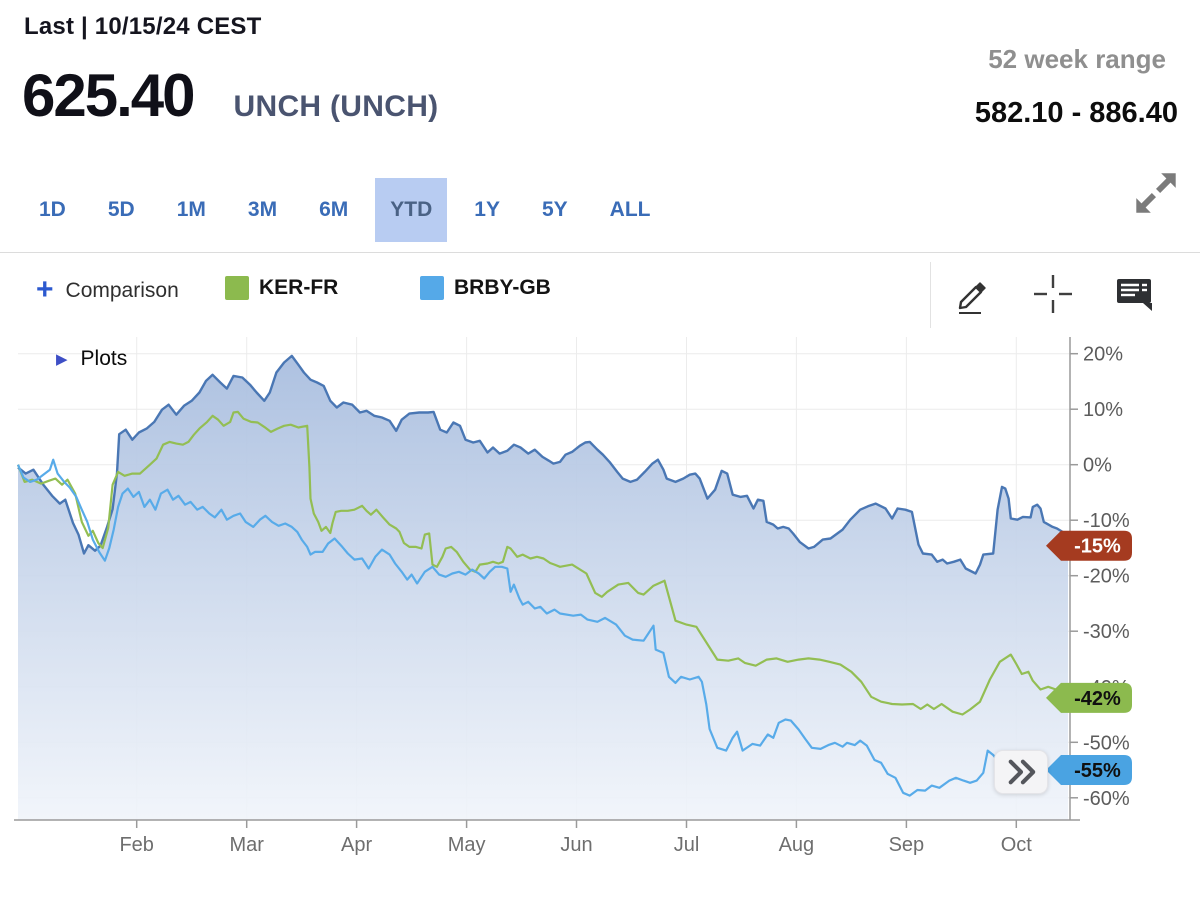 This screenshot has width=1200, height=904. Describe the element at coordinates (1097, 699) in the screenshot. I see `svg-text: -42%` at that location.